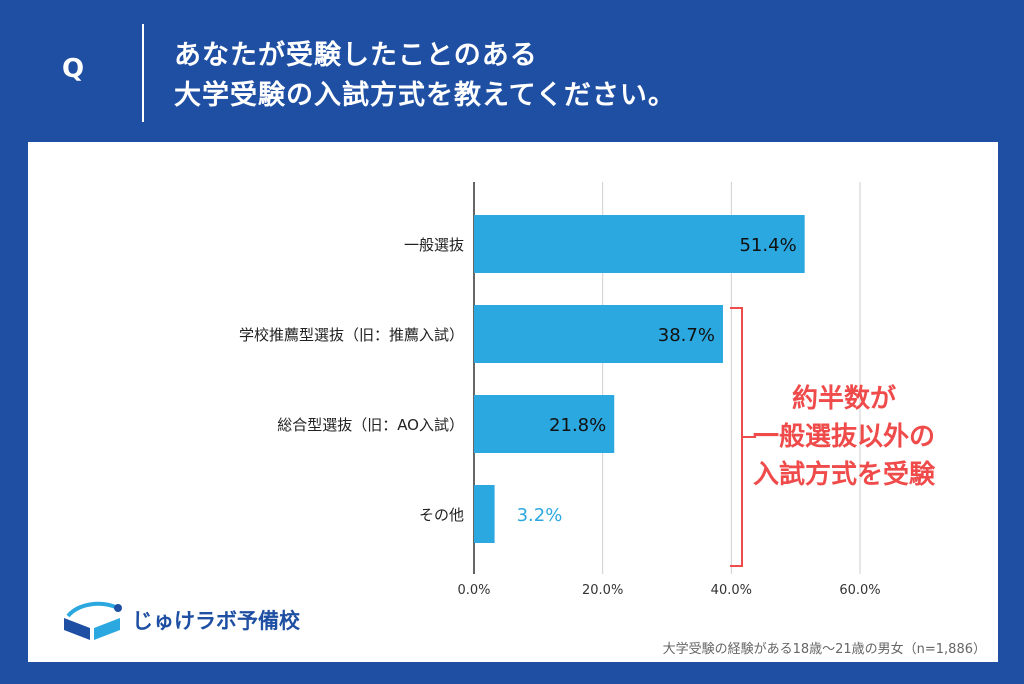  Describe the element at coordinates (843, 475) in the screenshot. I see `annotation-line-3: 入試方式を受験` at that location.